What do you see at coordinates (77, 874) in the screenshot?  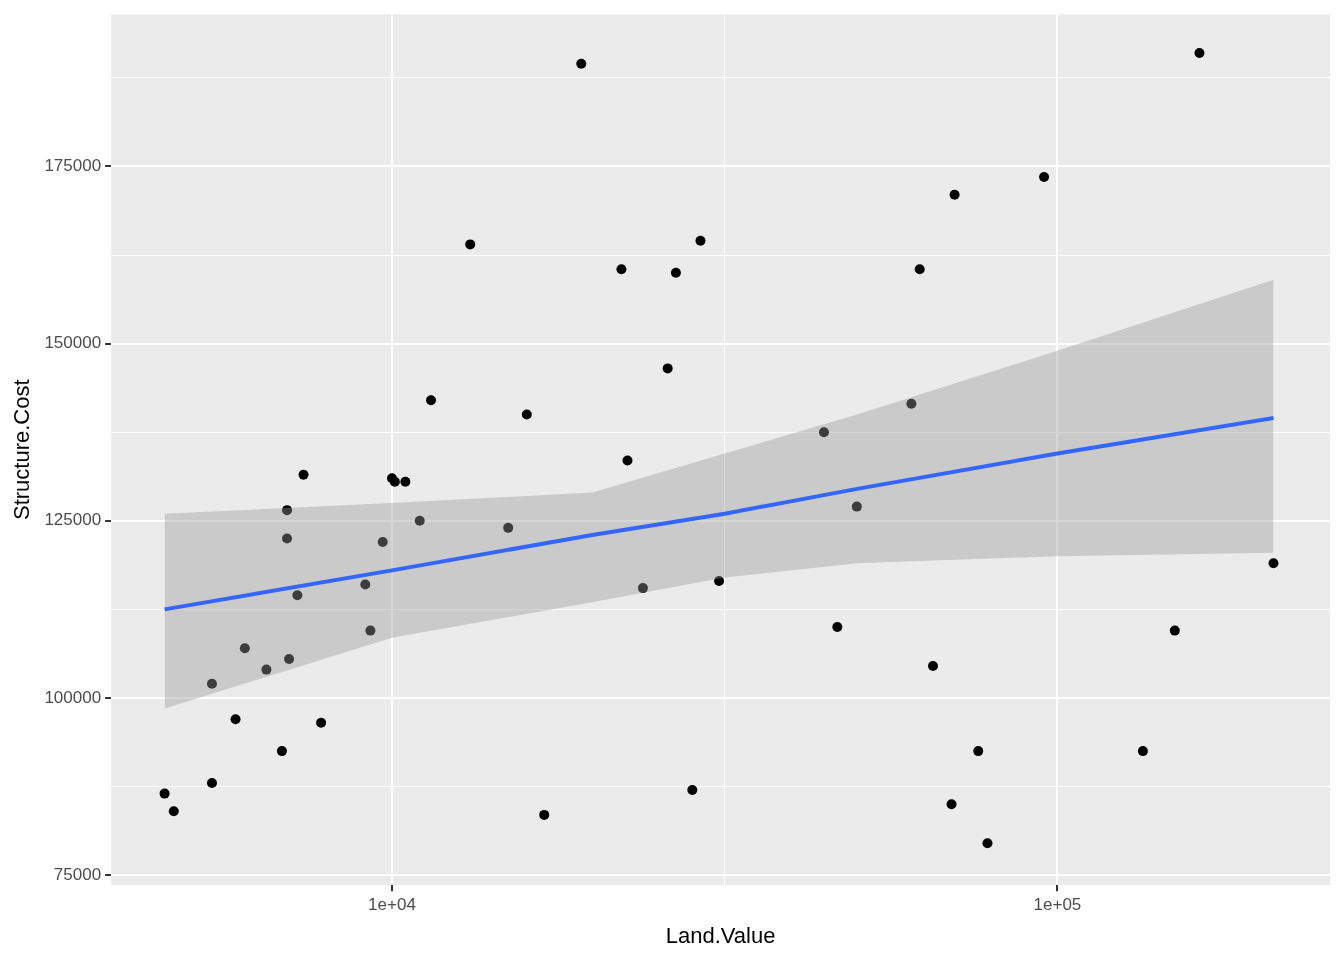 I see `y-tick-label: 75000` at bounding box center [77, 874].